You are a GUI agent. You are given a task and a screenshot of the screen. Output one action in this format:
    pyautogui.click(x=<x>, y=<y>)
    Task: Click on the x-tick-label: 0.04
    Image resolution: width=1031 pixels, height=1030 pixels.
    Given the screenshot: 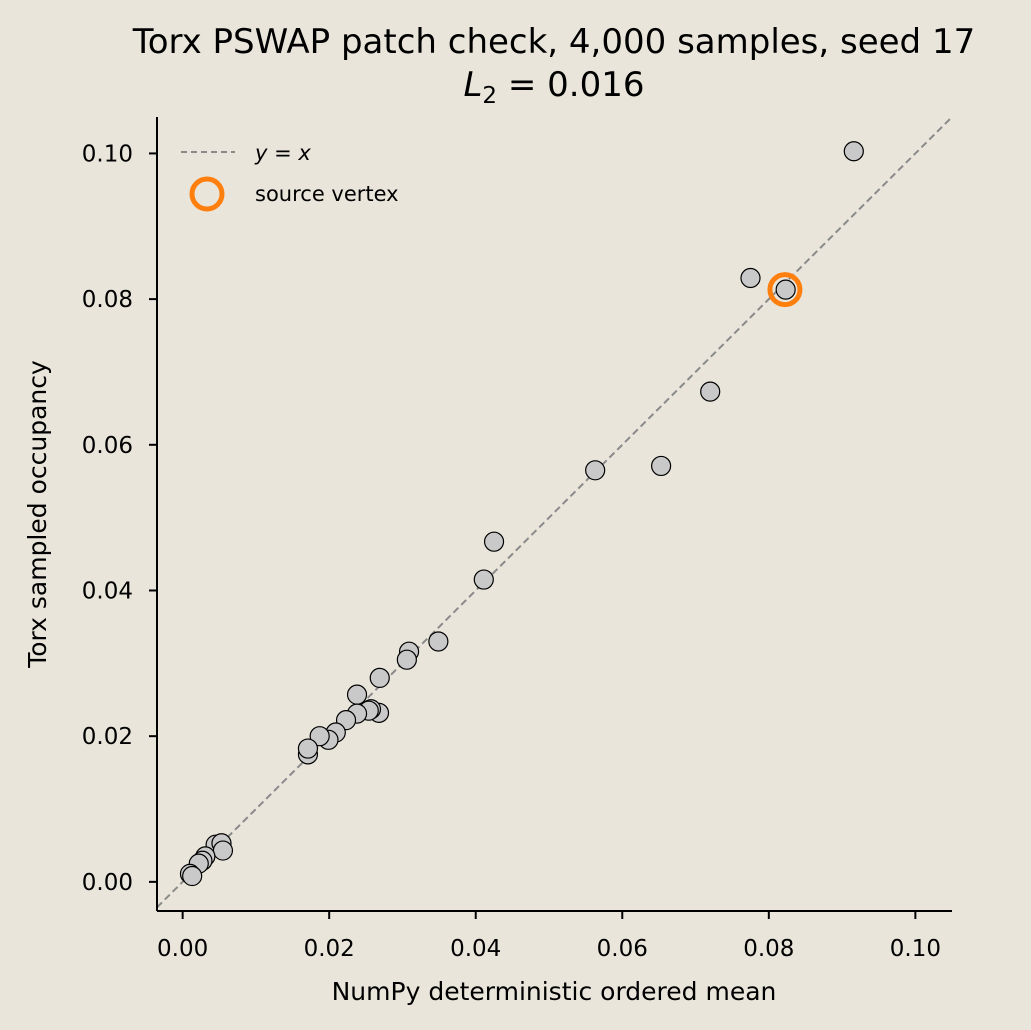 What is the action you would take?
    pyautogui.click(x=475, y=949)
    